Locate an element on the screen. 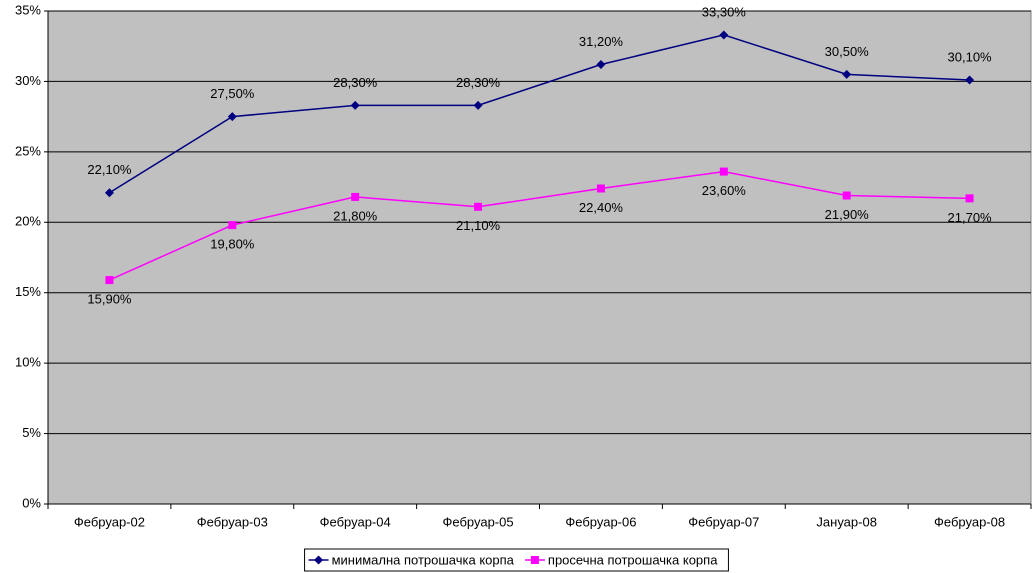 The height and width of the screenshot is (573, 1033). data-label: 31,20% is located at coordinates (601, 41).